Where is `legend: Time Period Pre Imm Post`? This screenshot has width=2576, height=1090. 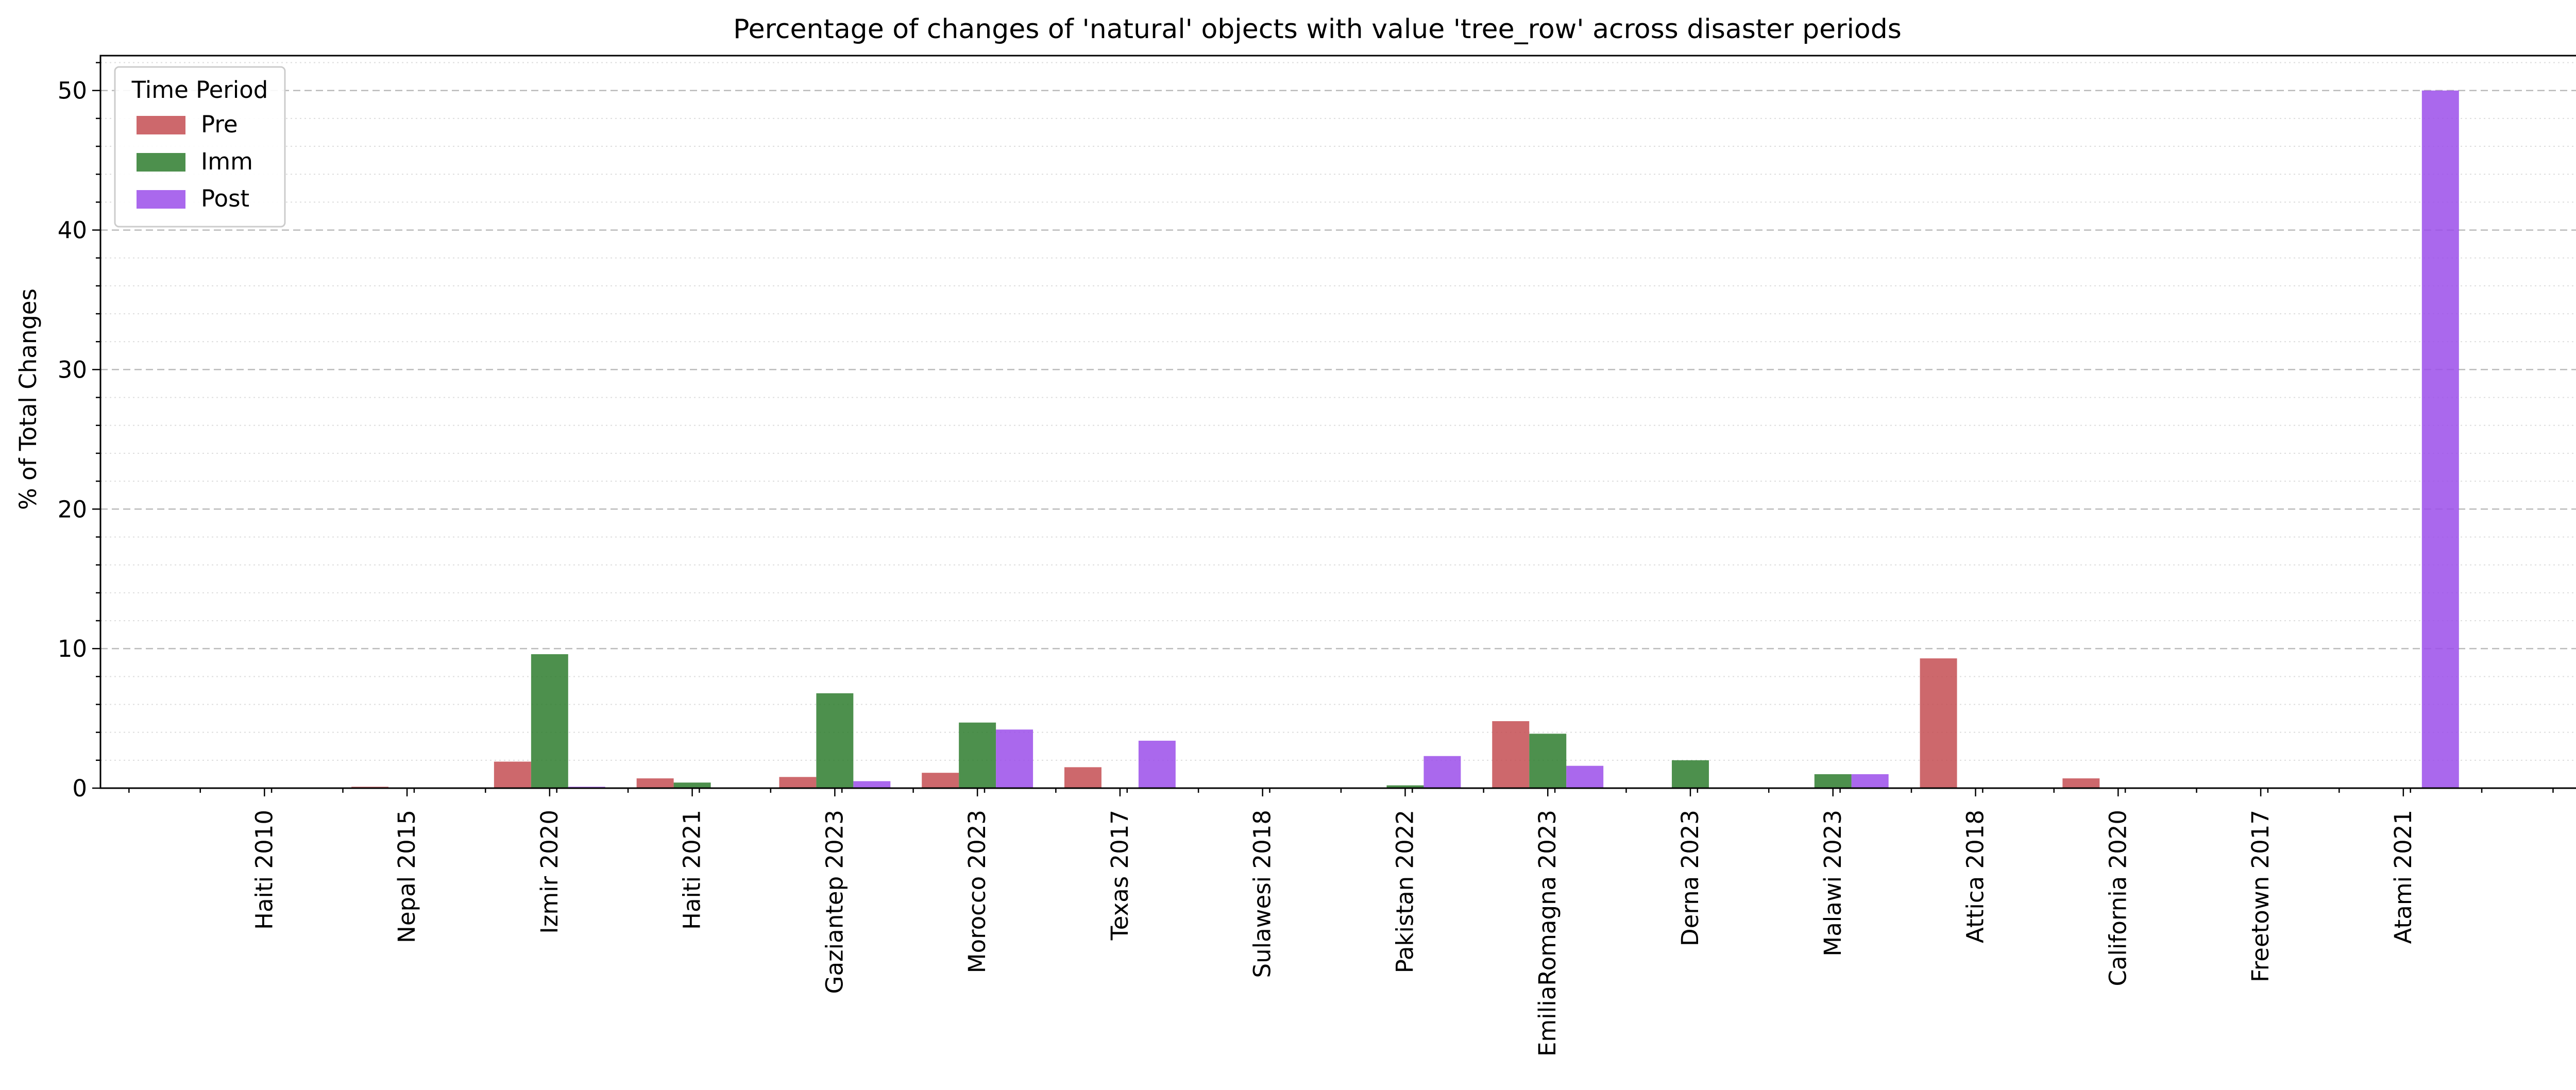 legend: Time Period Pre Imm Post is located at coordinates (200, 147).